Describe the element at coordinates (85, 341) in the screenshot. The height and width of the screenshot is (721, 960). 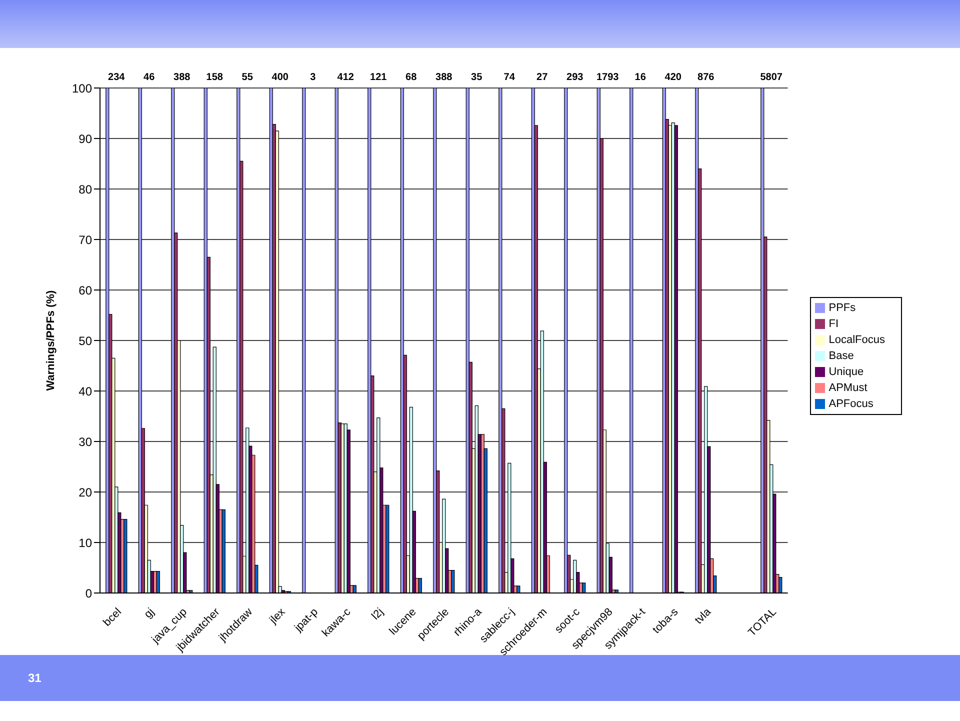
I see `y-tick-label: 50` at that location.